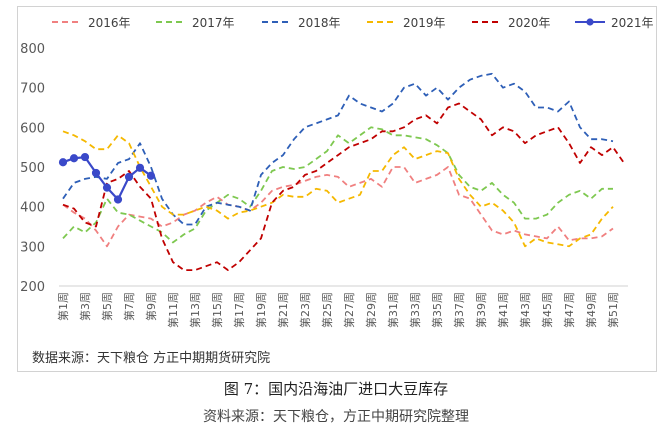  I want to click on y-tick-label: 800, so click(32, 49).